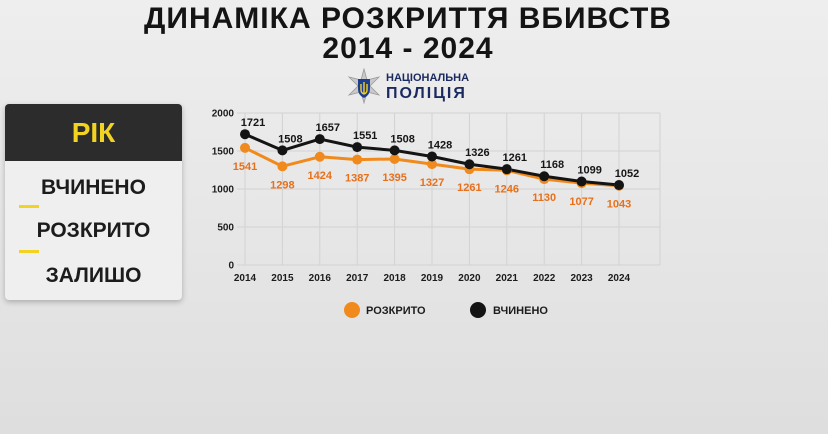 The image size is (828, 434). I want to click on side-legend-panel: РІК ВЧИНЕНО РОЗКРИТО ЗАЛИШО, so click(93, 202).